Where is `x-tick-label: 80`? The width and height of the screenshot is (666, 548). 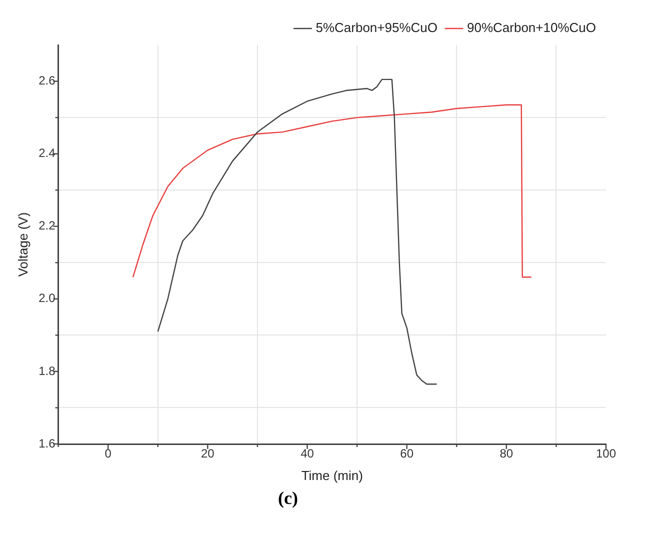 x-tick-label: 80 is located at coordinates (507, 453).